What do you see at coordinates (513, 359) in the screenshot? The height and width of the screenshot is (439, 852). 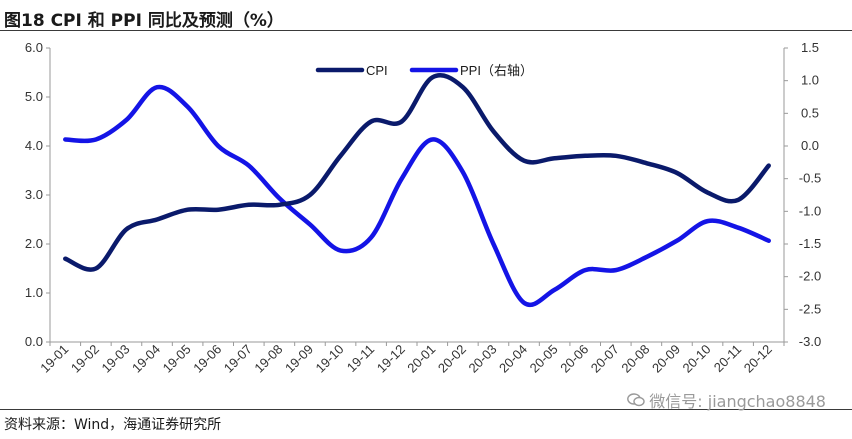 I see `x-tick-label: 20-04` at bounding box center [513, 359].